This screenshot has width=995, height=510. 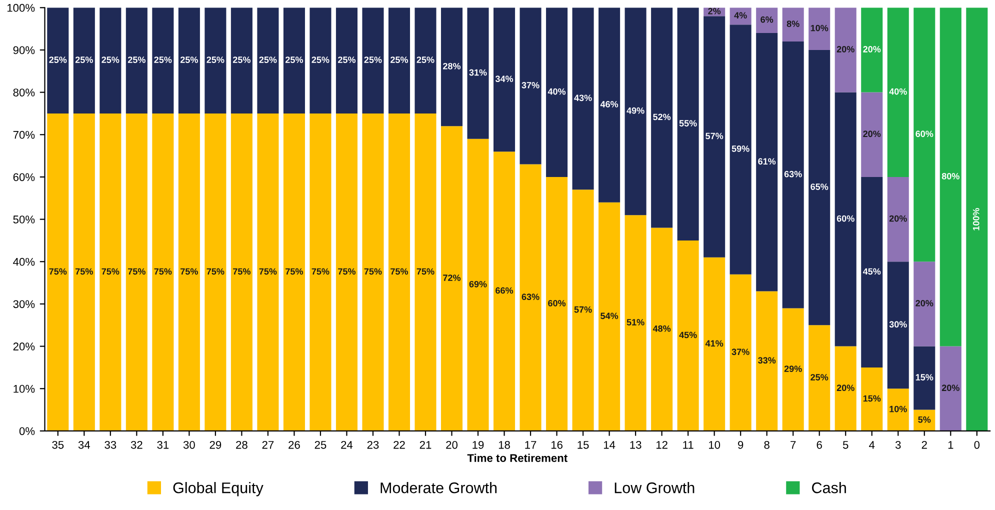 What do you see at coordinates (320, 444) in the screenshot?
I see `x-tick-label: 25` at bounding box center [320, 444].